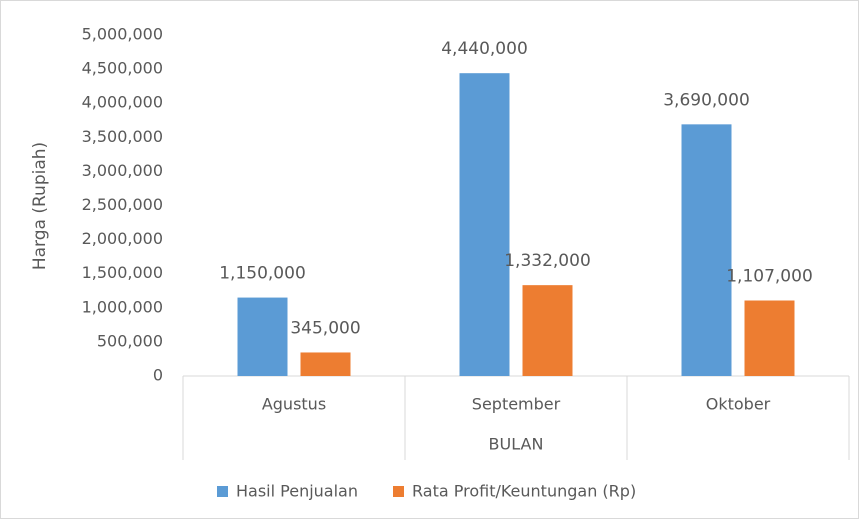  I want to click on x-axis-title: BULAN, so click(516, 444).